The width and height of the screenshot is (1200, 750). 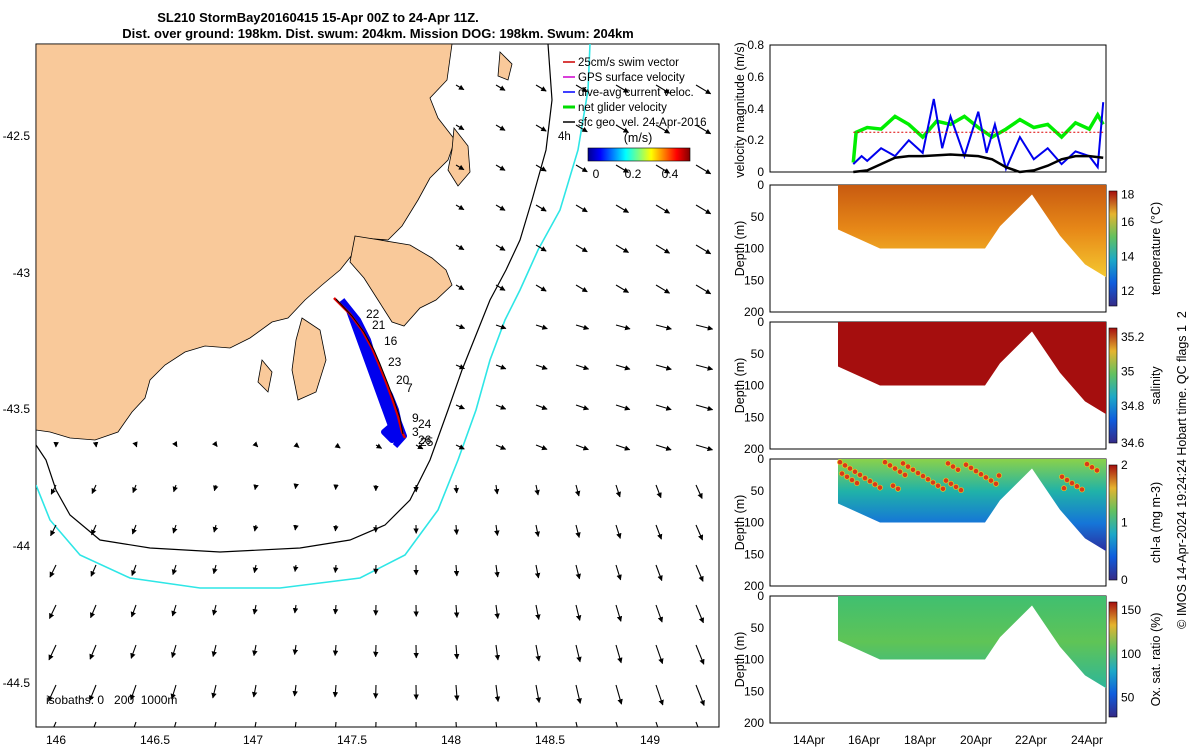 I want to click on chl-a-ylabel: Depth (m), so click(x=740, y=523).